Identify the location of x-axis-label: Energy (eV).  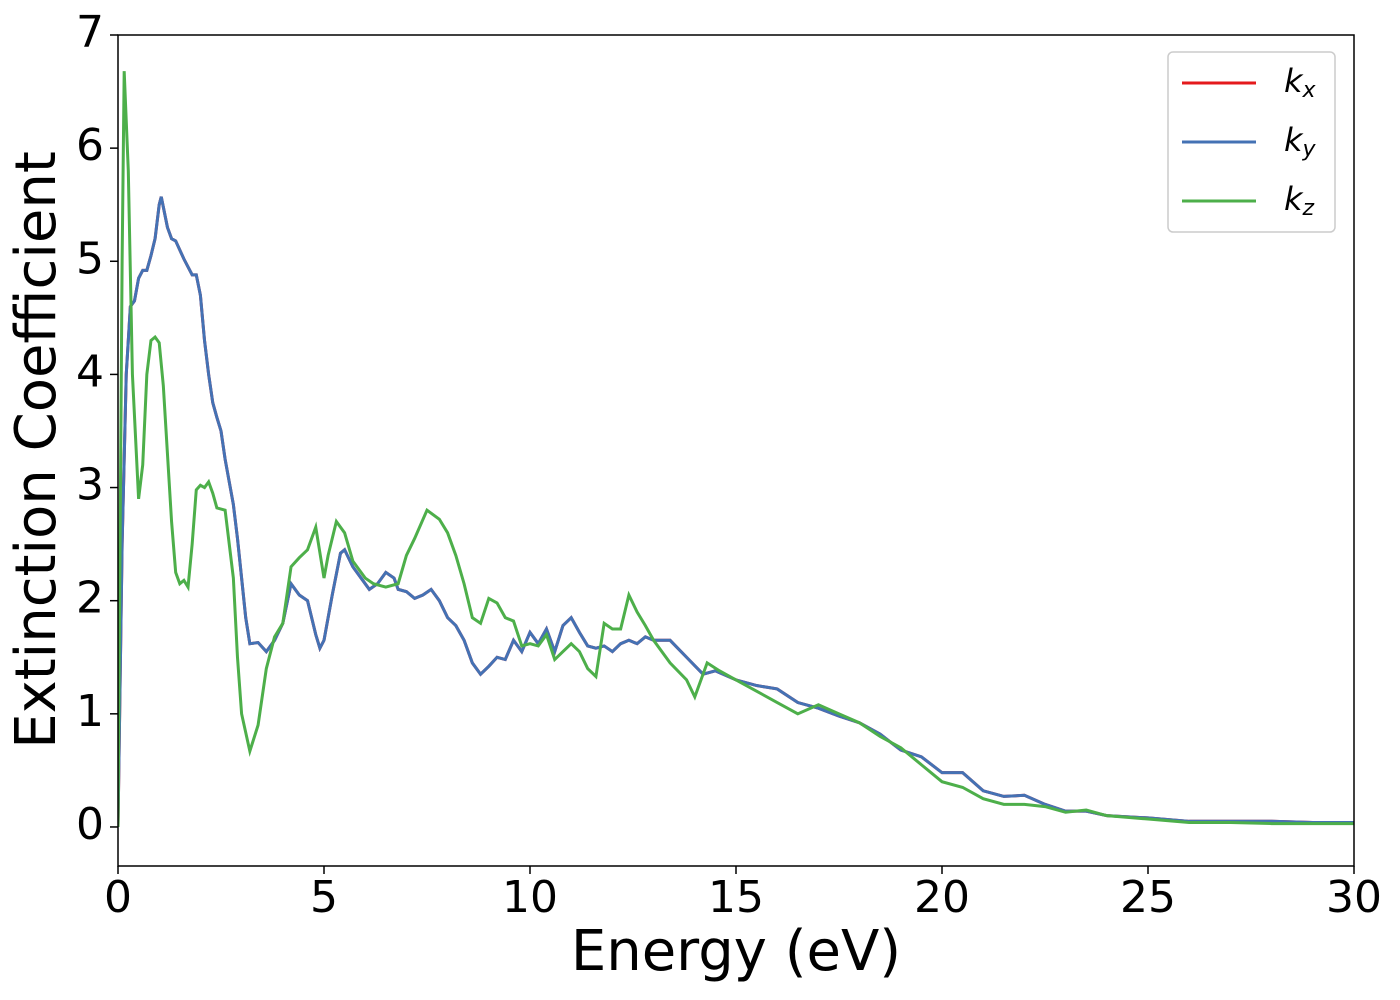
(736, 951).